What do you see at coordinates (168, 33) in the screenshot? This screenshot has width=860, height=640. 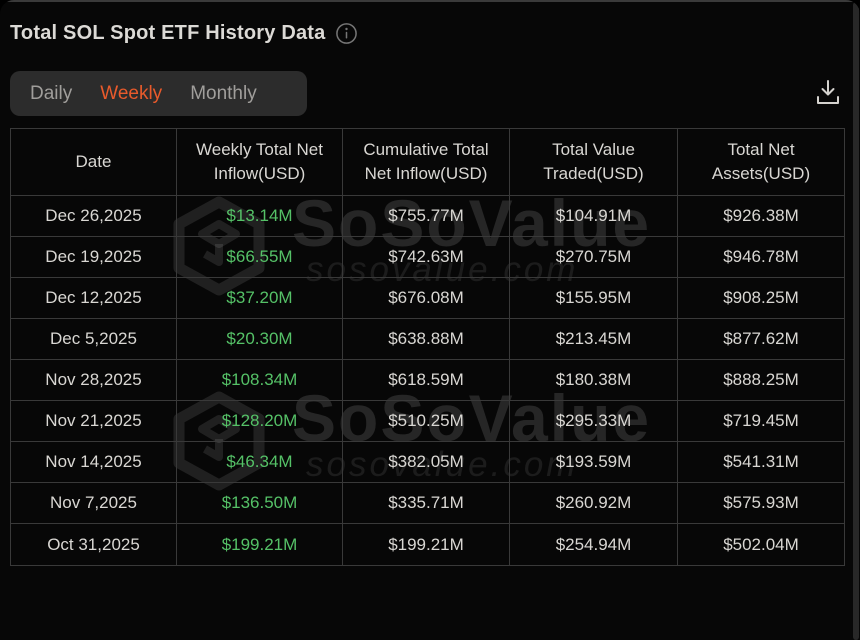 I see `page-title: Total SOL Spot ETF History Data` at bounding box center [168, 33].